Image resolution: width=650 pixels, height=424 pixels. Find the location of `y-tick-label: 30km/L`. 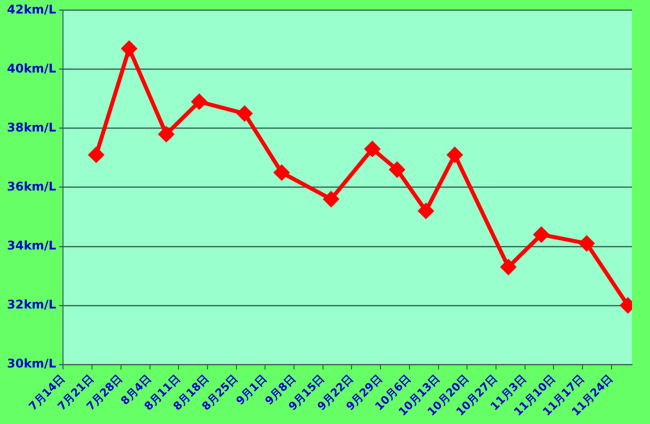

y-tick-label: 30km/L is located at coordinates (31, 363).